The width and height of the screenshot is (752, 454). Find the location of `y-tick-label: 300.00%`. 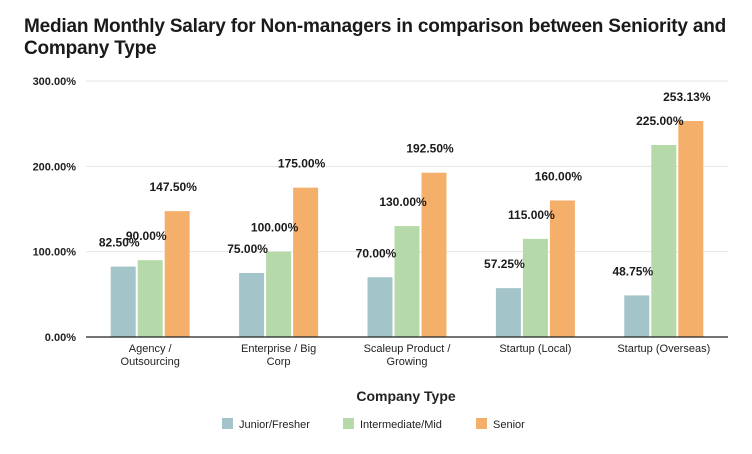

y-tick-label: 300.00% is located at coordinates (55, 82).